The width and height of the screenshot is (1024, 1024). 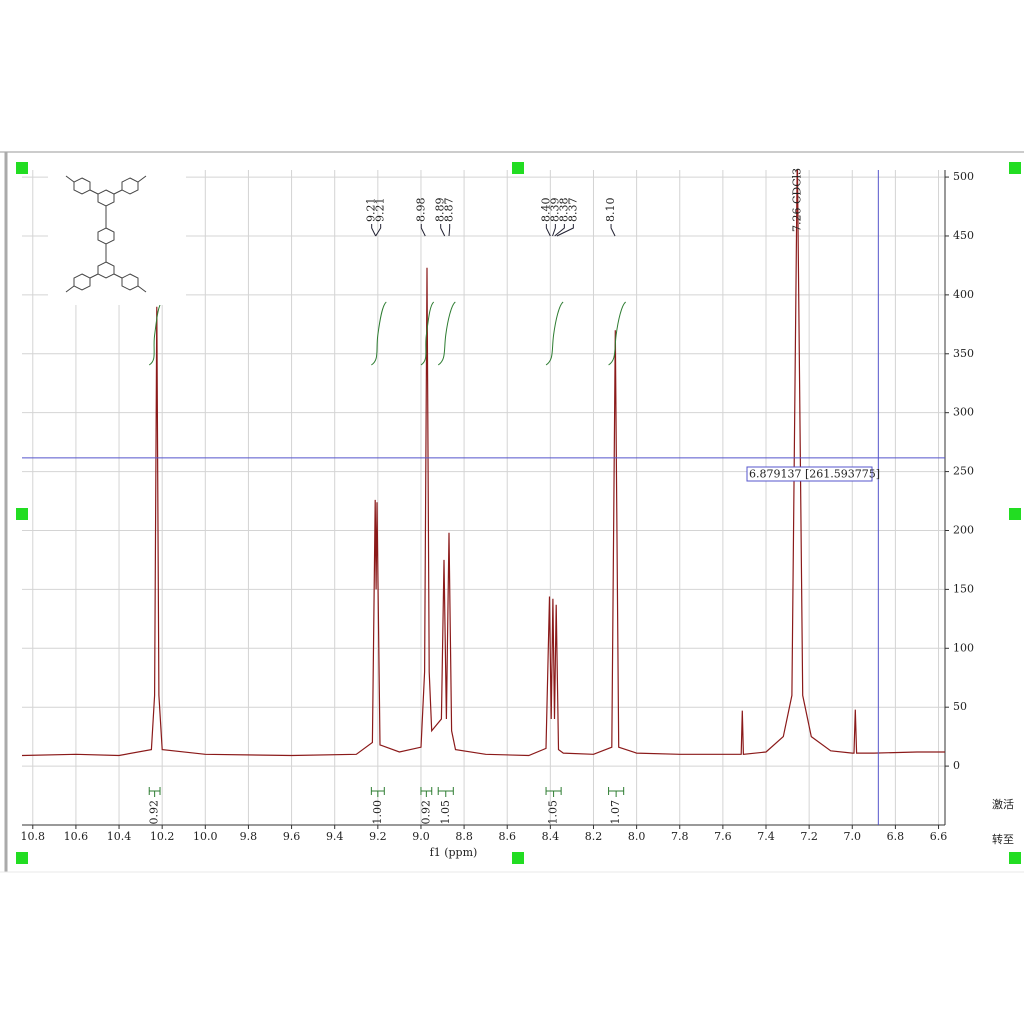 What do you see at coordinates (378, 836) in the screenshot?
I see `x-tick-label: 9.2` at bounding box center [378, 836].